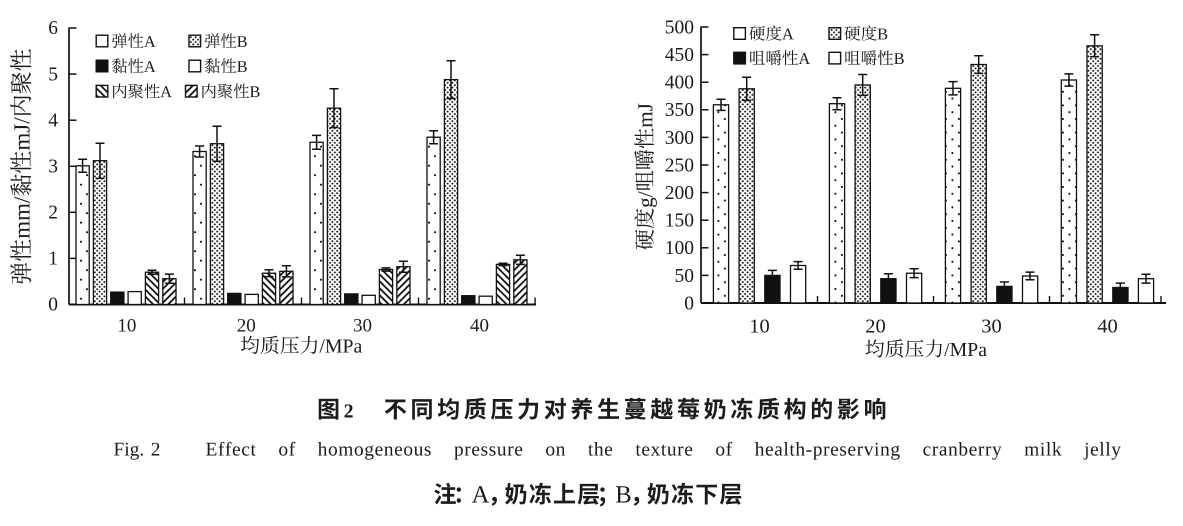  What do you see at coordinates (679, 110) in the screenshot?
I see `svg-text: 350` at bounding box center [679, 110].